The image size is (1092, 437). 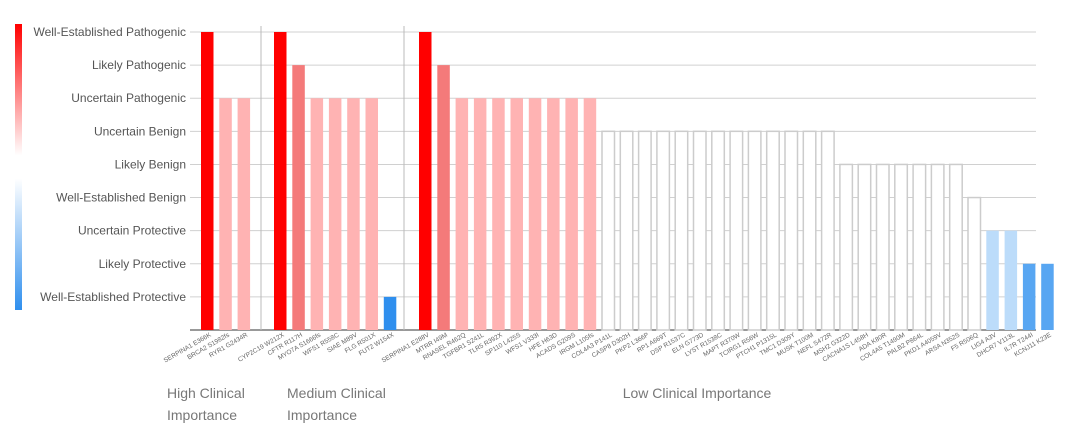 What do you see at coordinates (143, 264) in the screenshot?
I see `y-tick-label: Likely Protective` at bounding box center [143, 264].